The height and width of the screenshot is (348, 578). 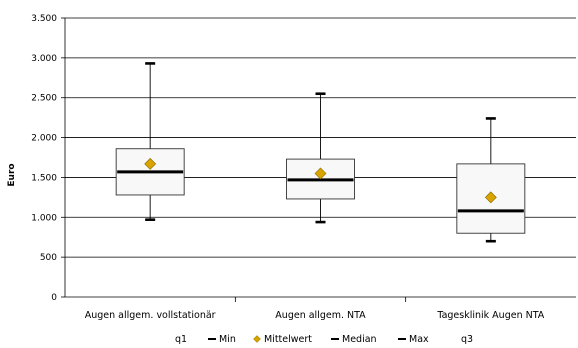 I want to click on y-tick-label: 500, so click(x=48, y=258).